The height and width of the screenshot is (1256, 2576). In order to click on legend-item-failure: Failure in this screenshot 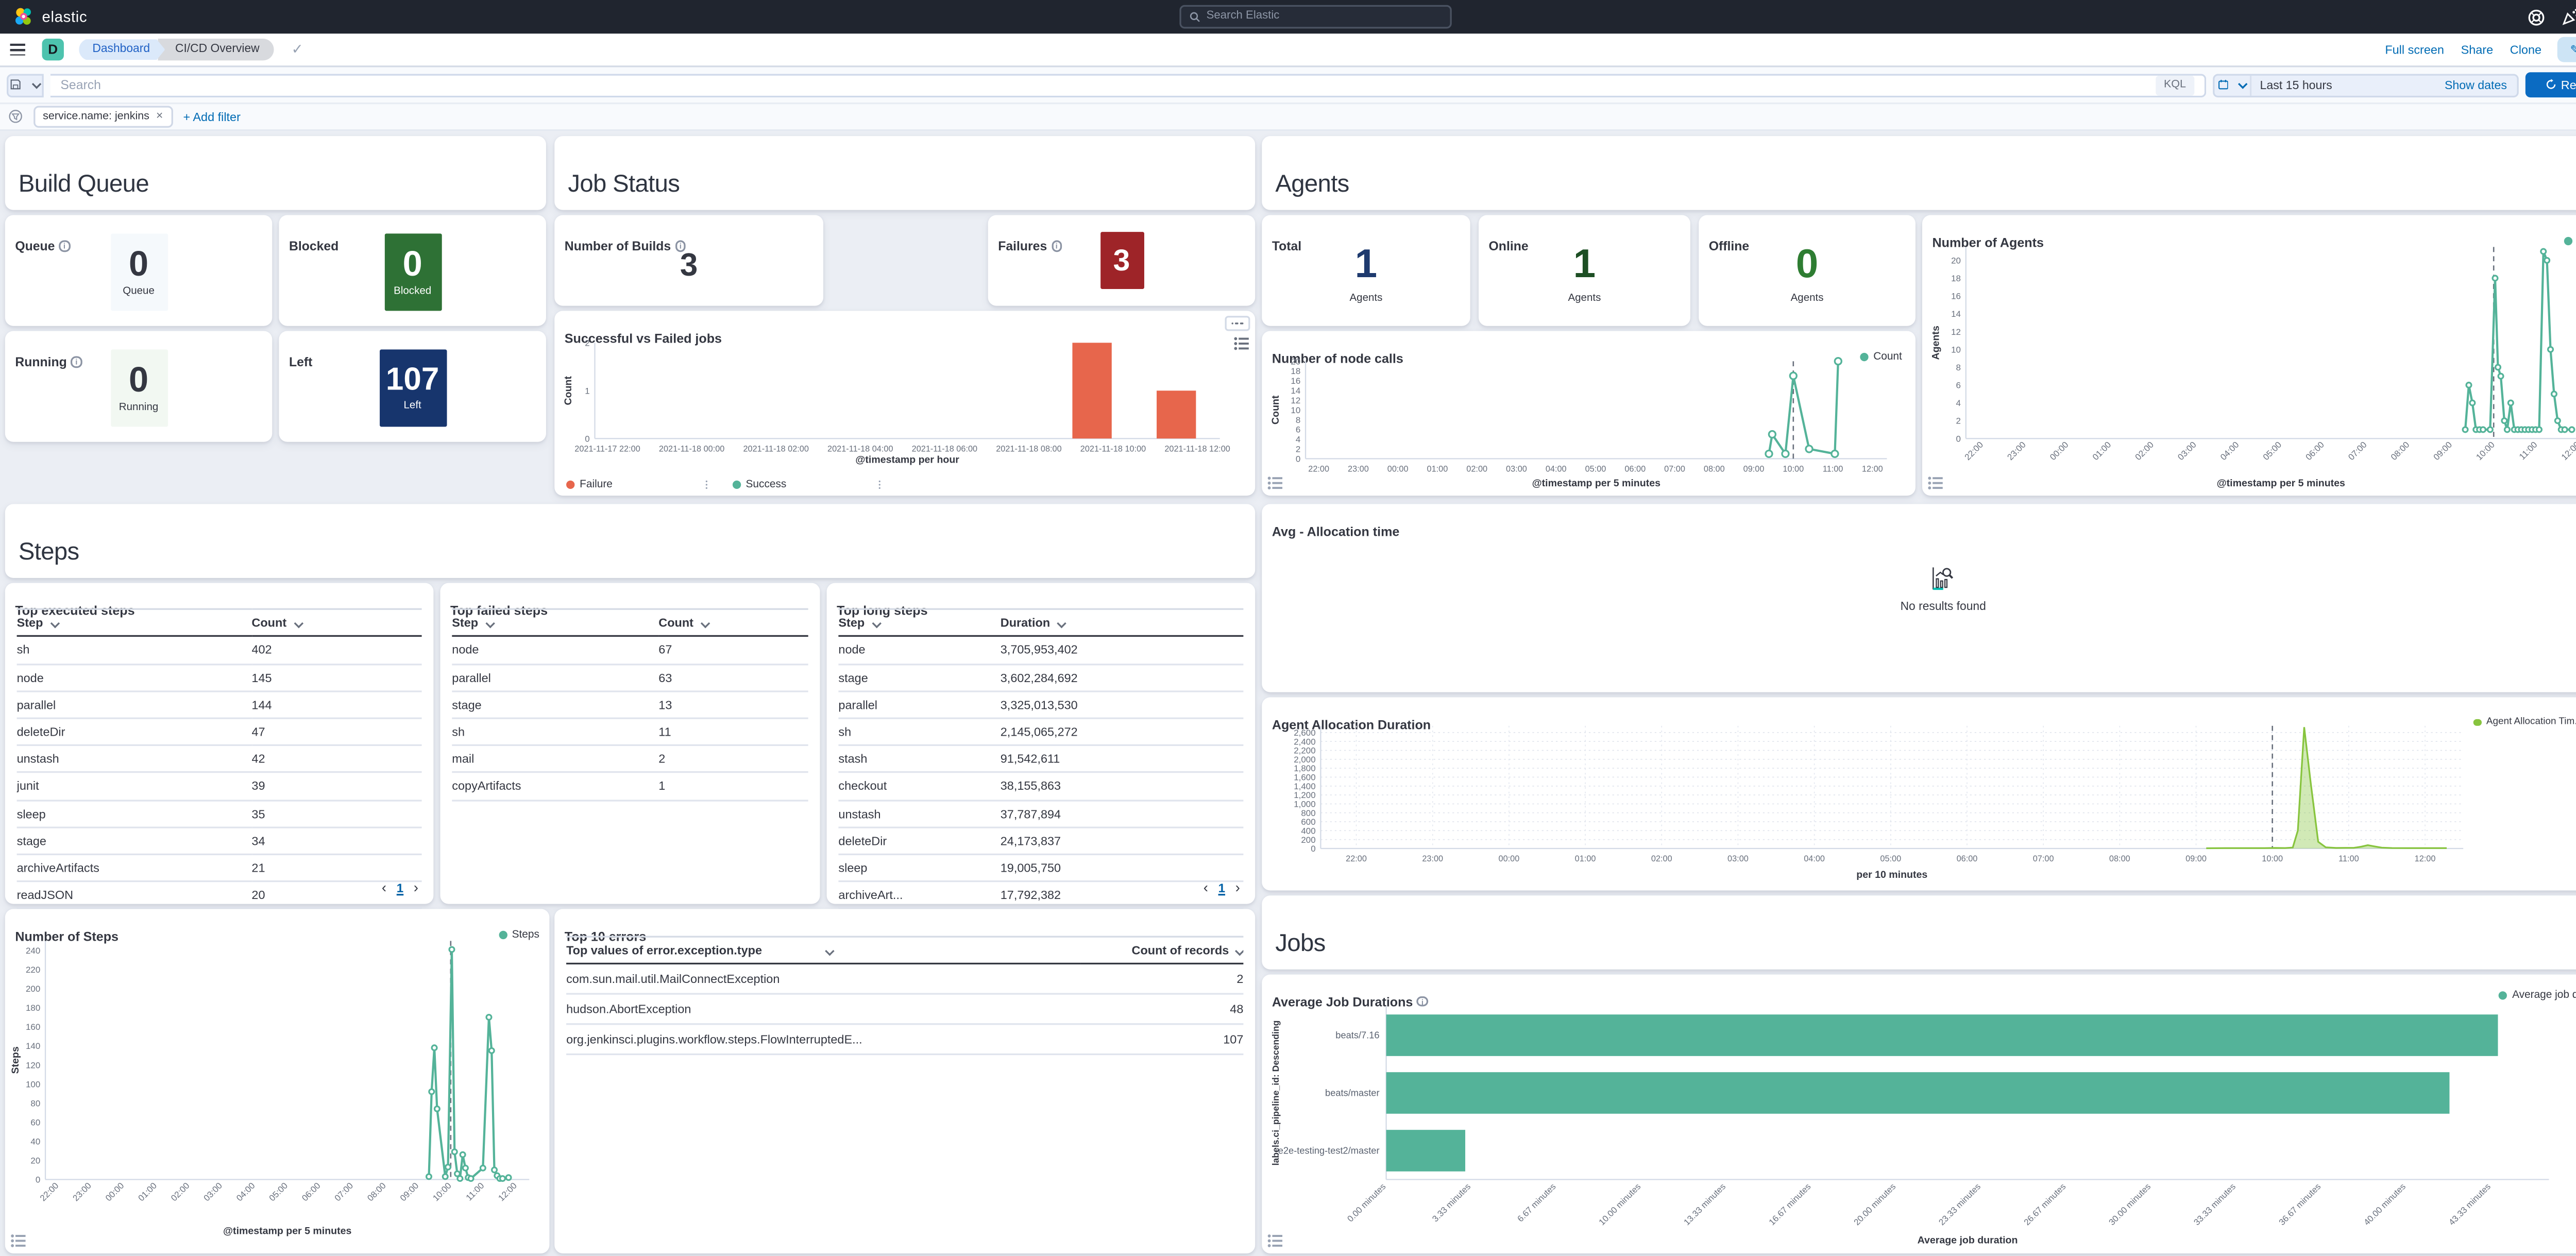, I will do `click(596, 485)`.